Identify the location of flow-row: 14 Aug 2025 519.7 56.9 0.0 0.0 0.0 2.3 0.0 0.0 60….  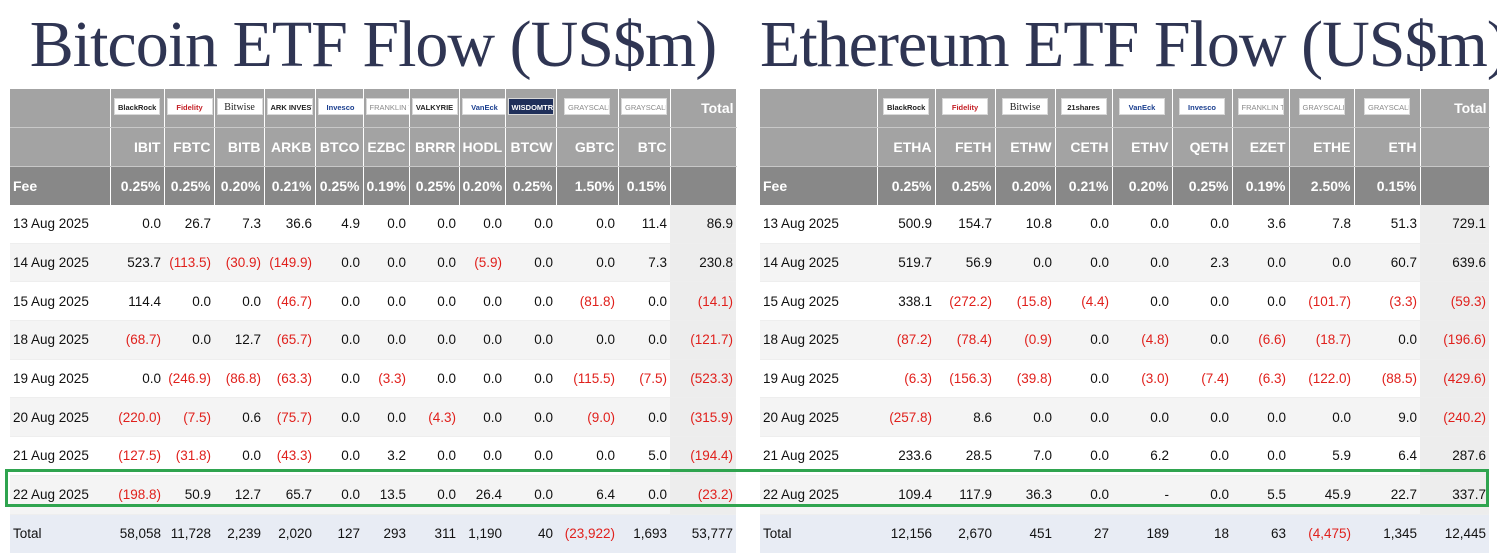
(1124, 263).